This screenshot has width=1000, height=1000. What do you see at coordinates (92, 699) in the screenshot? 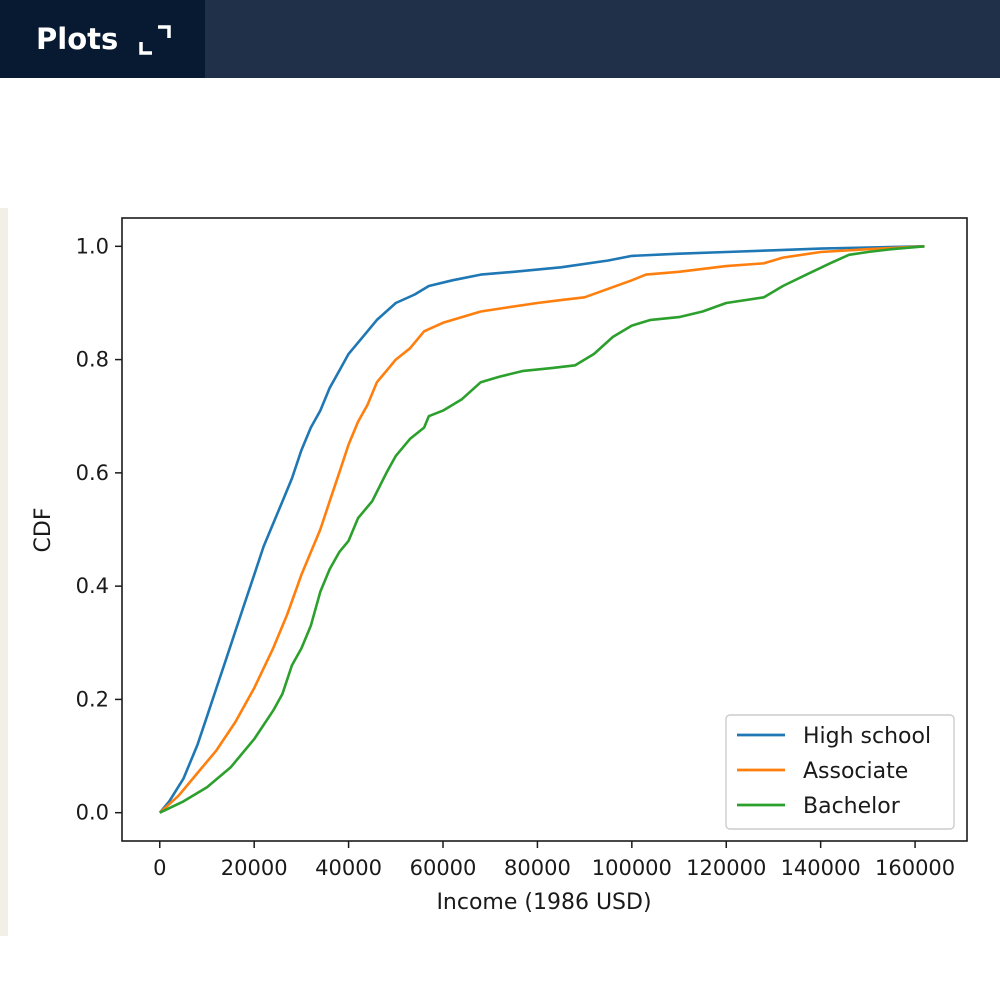
I see `y-tick-label: 0.2` at bounding box center [92, 699].